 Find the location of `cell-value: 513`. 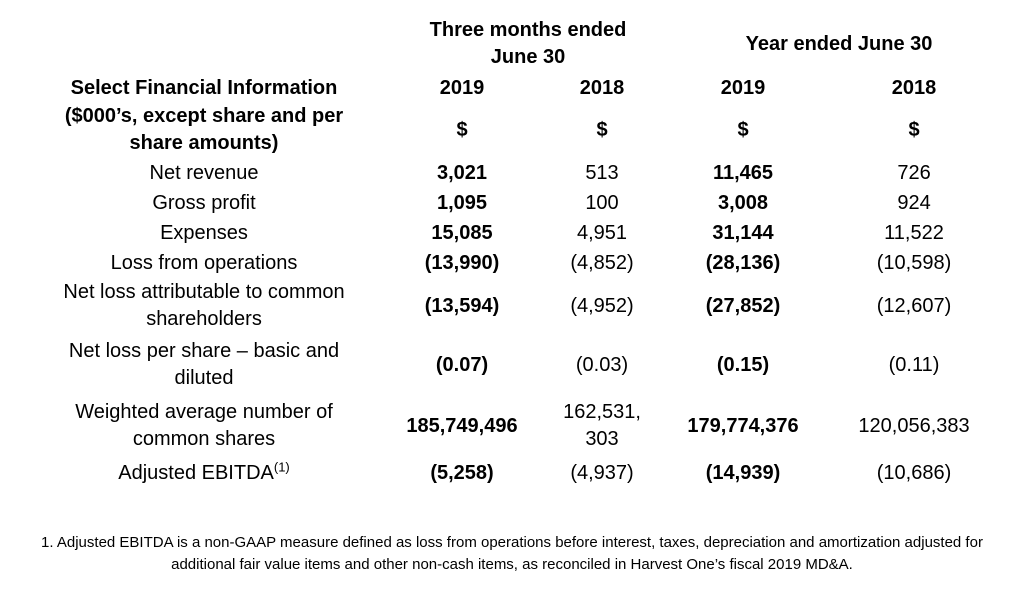

cell-value: 513 is located at coordinates (602, 172).